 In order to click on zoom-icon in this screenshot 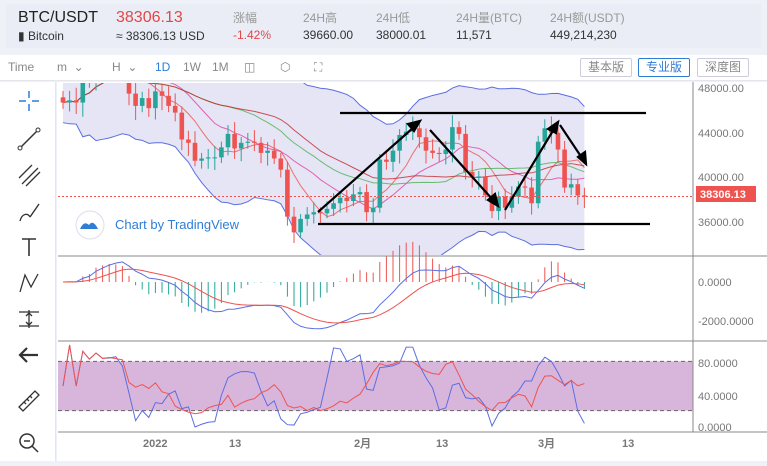, I will do `click(29, 443)`.